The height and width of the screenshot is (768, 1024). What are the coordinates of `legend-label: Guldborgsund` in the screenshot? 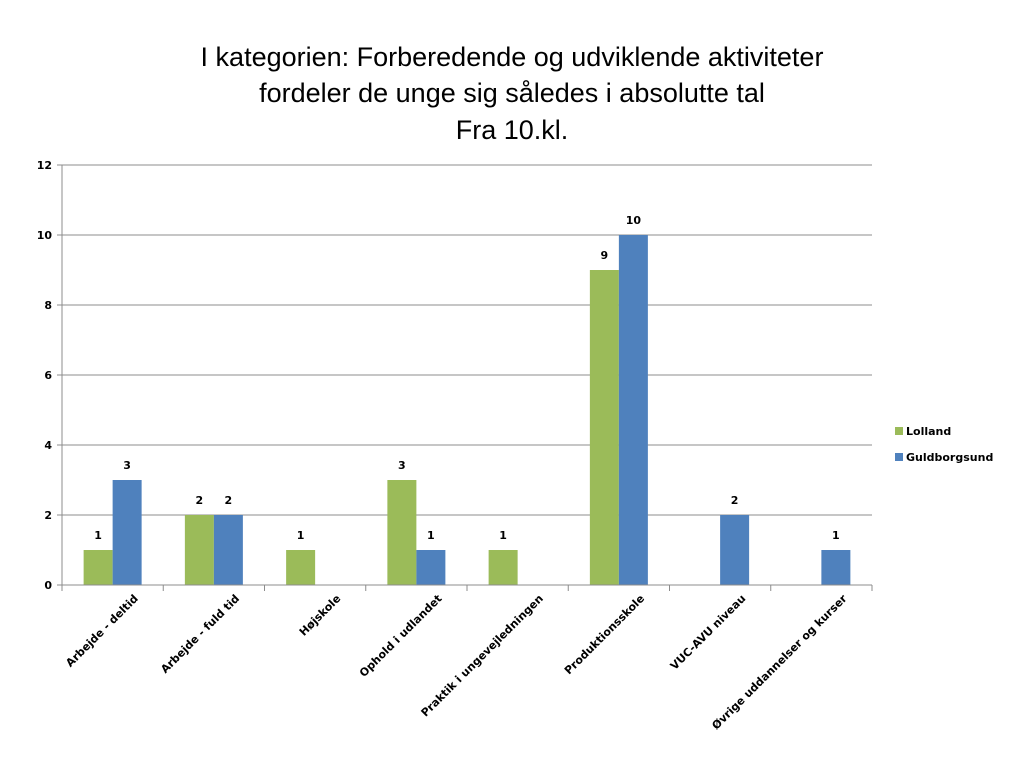 It's located at (949, 457).